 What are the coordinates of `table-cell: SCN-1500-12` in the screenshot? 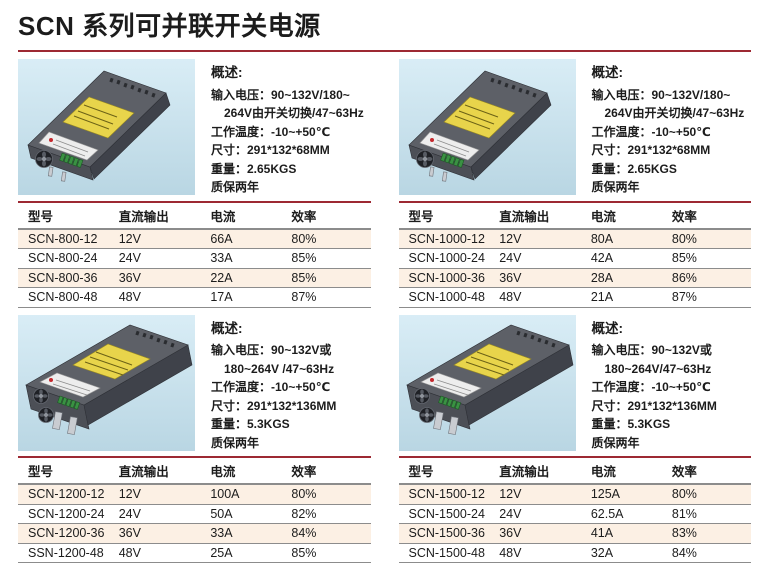 It's located at (448, 494).